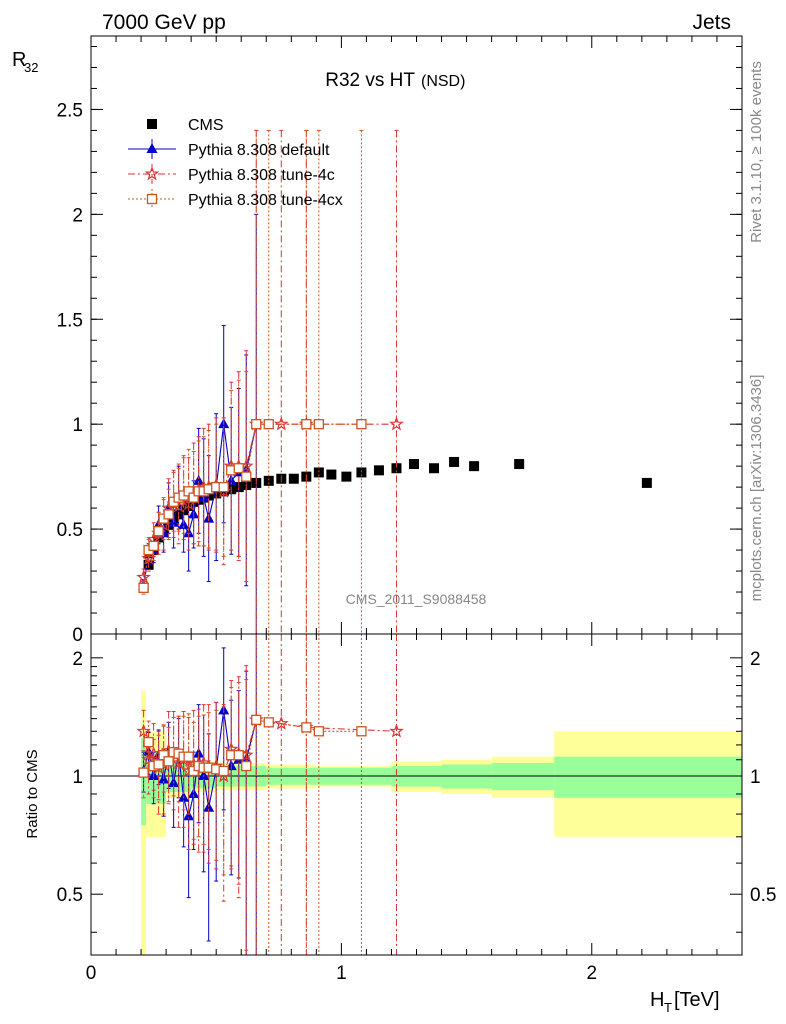 The width and height of the screenshot is (786, 1024). I want to click on main-title: R32 vs HT, so click(370, 80).